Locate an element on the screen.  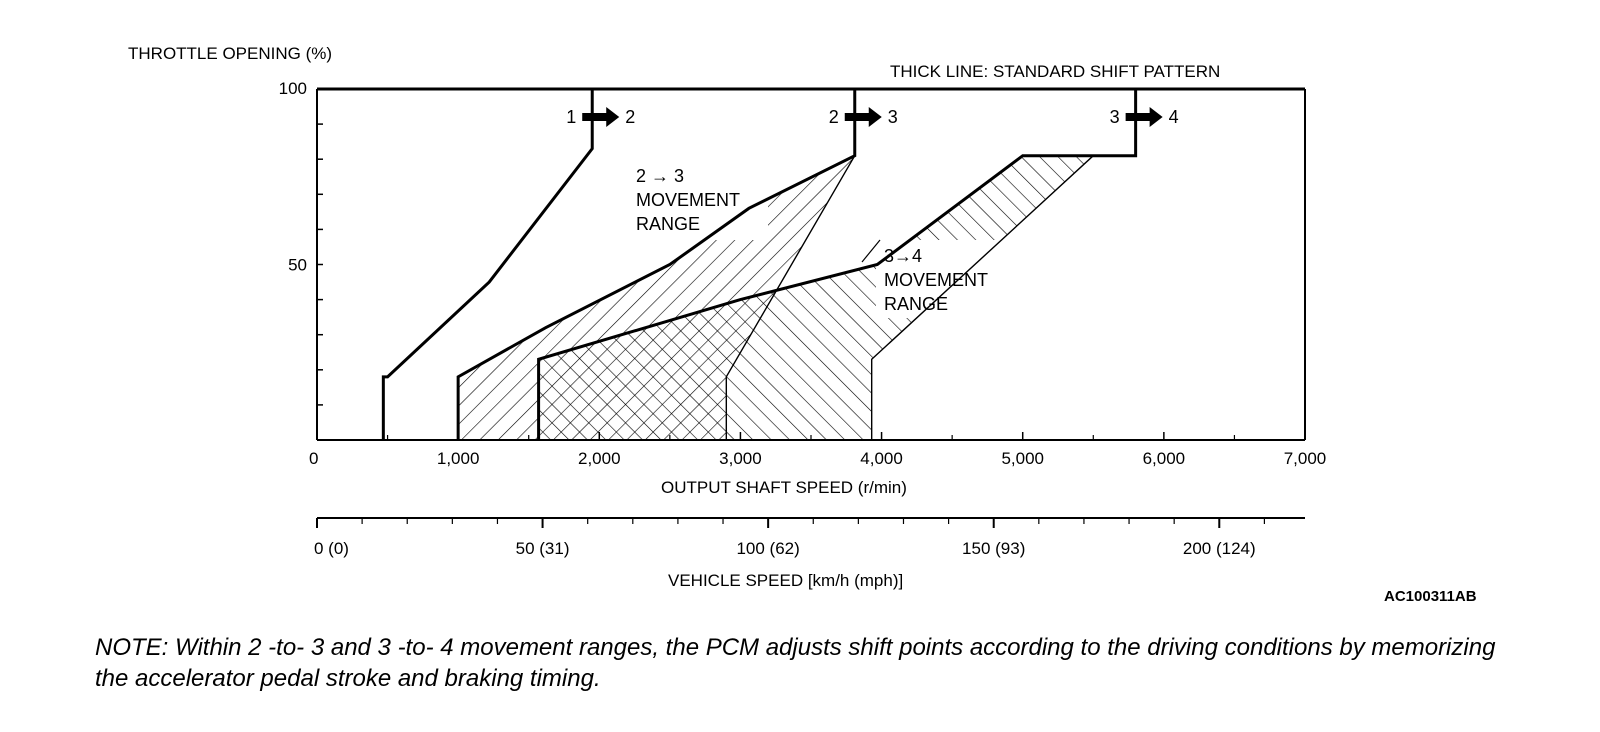
secondary-tick-label: 0 (0) is located at coordinates (331, 548).